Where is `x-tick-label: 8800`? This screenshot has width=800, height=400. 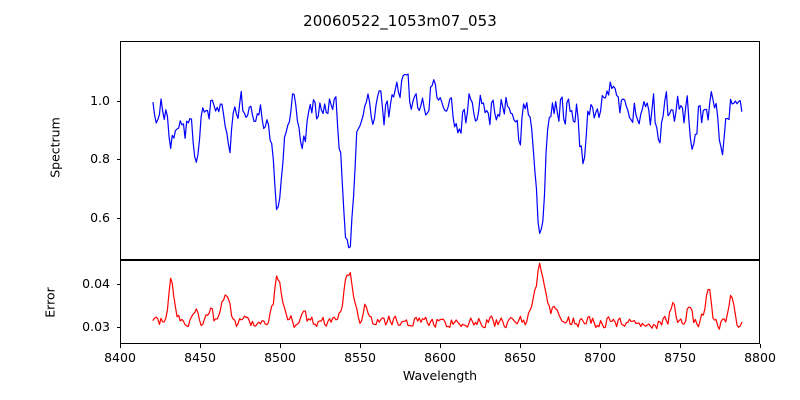 x-tick-label: 8800 is located at coordinates (760, 357).